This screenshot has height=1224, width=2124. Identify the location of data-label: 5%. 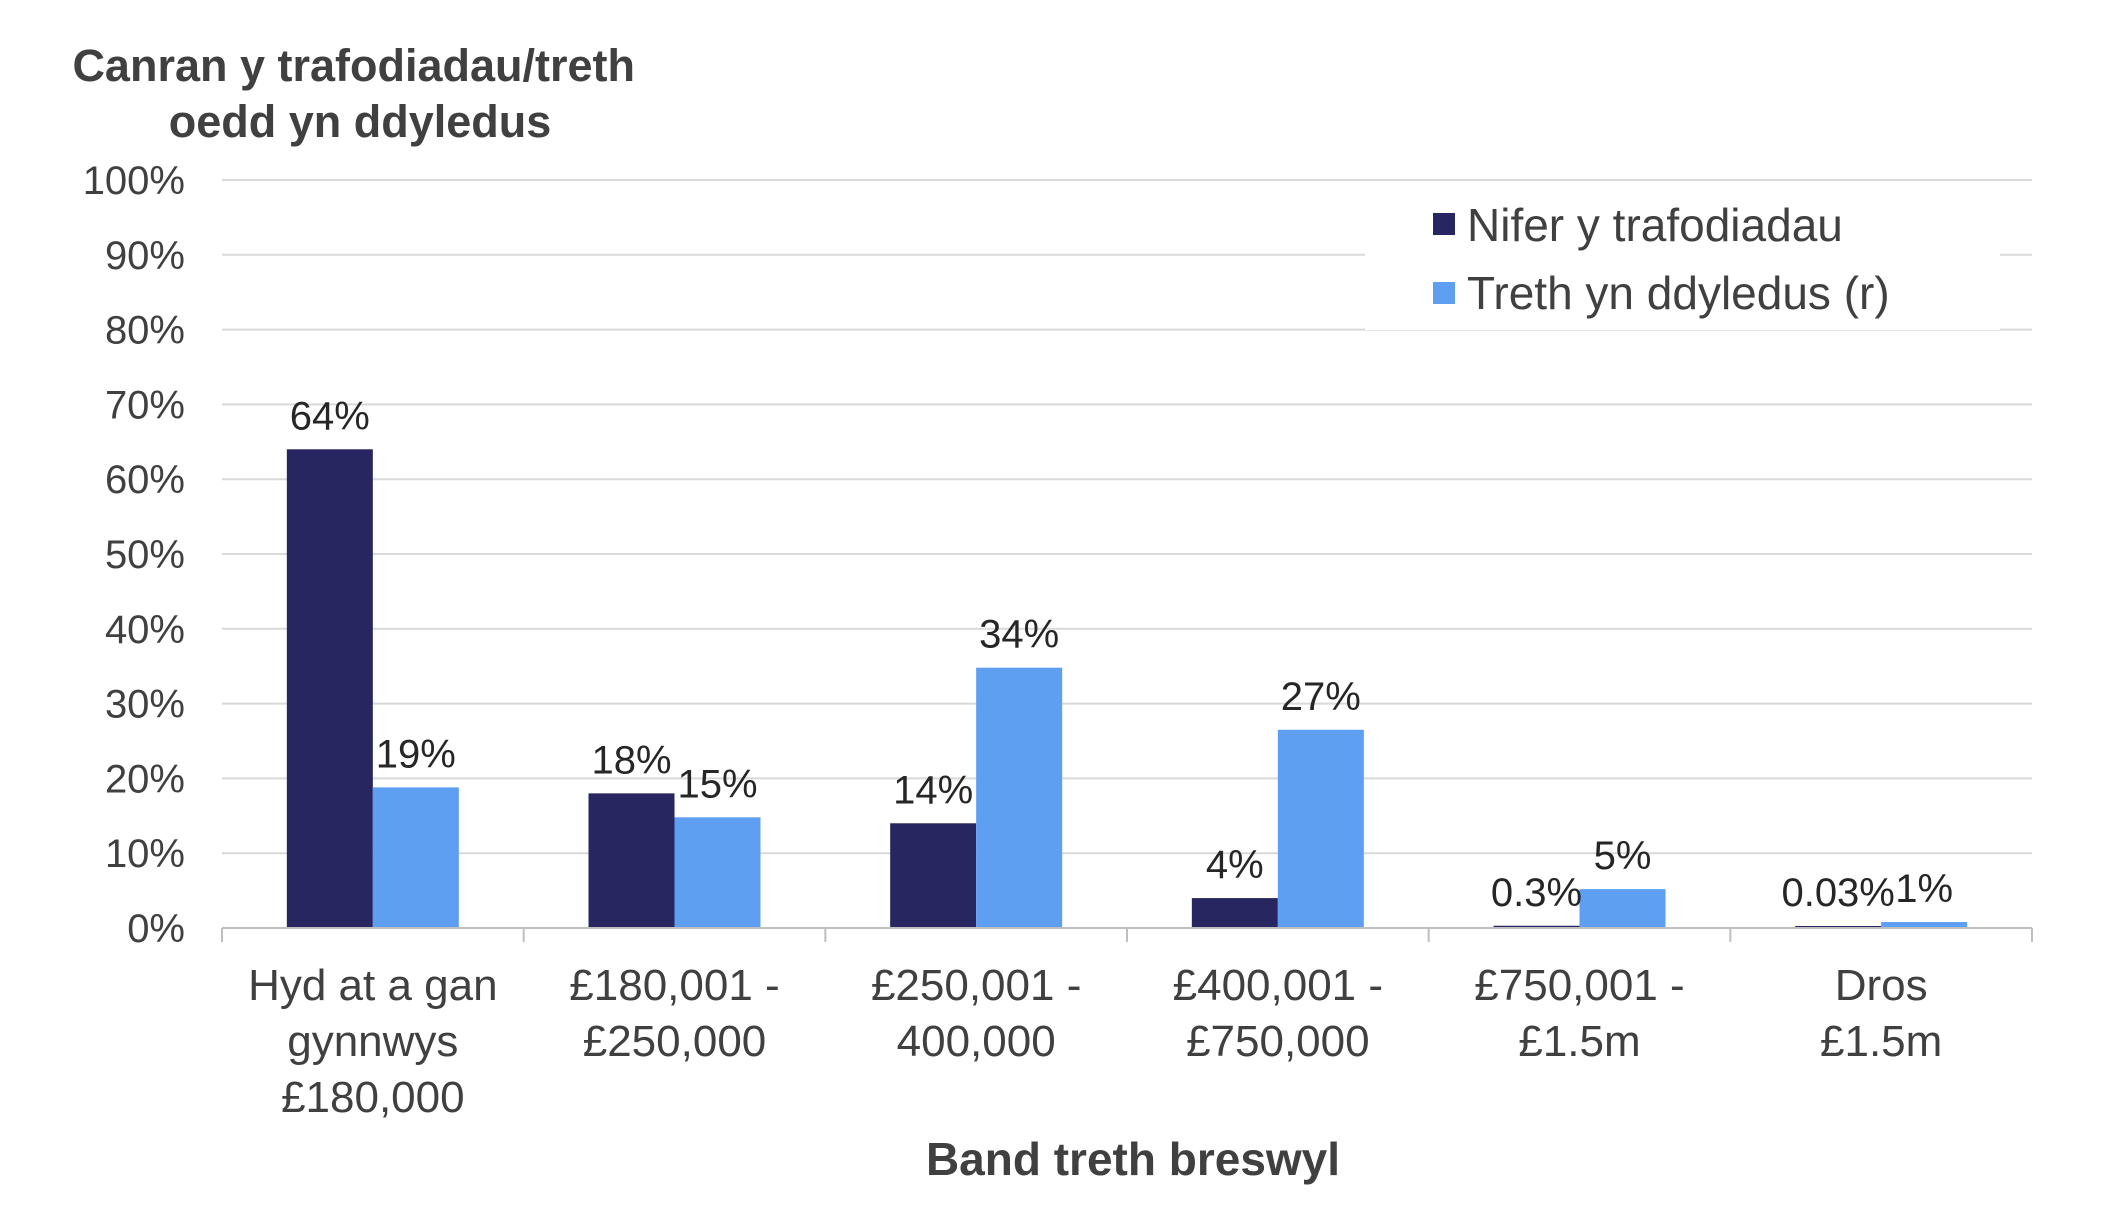
(1623, 856).